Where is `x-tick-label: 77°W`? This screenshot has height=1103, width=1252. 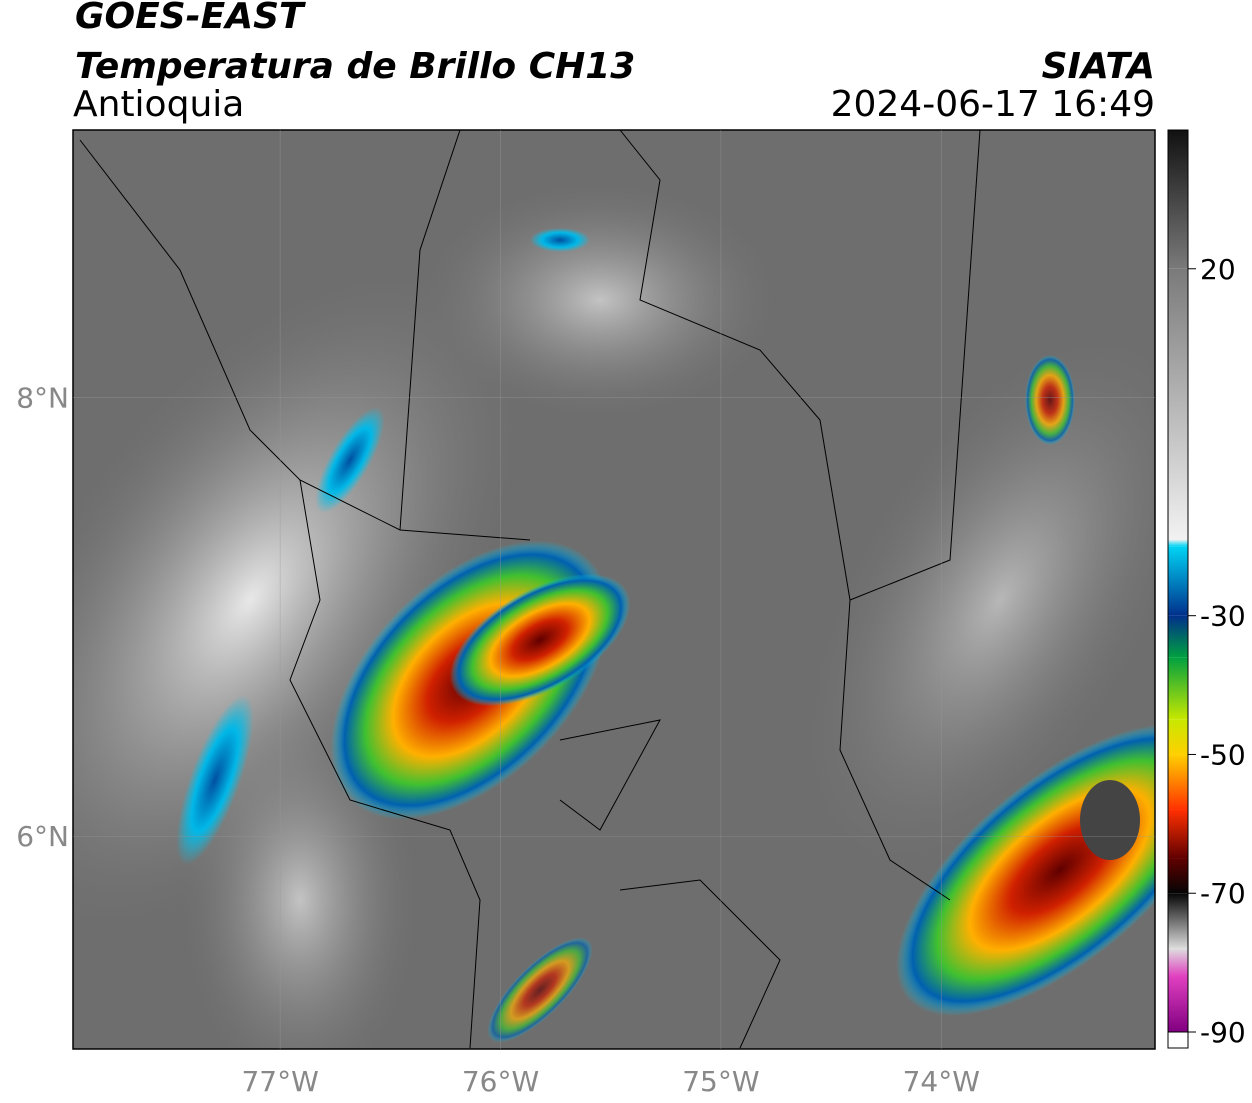
x-tick-label: 77°W is located at coordinates (279, 1081).